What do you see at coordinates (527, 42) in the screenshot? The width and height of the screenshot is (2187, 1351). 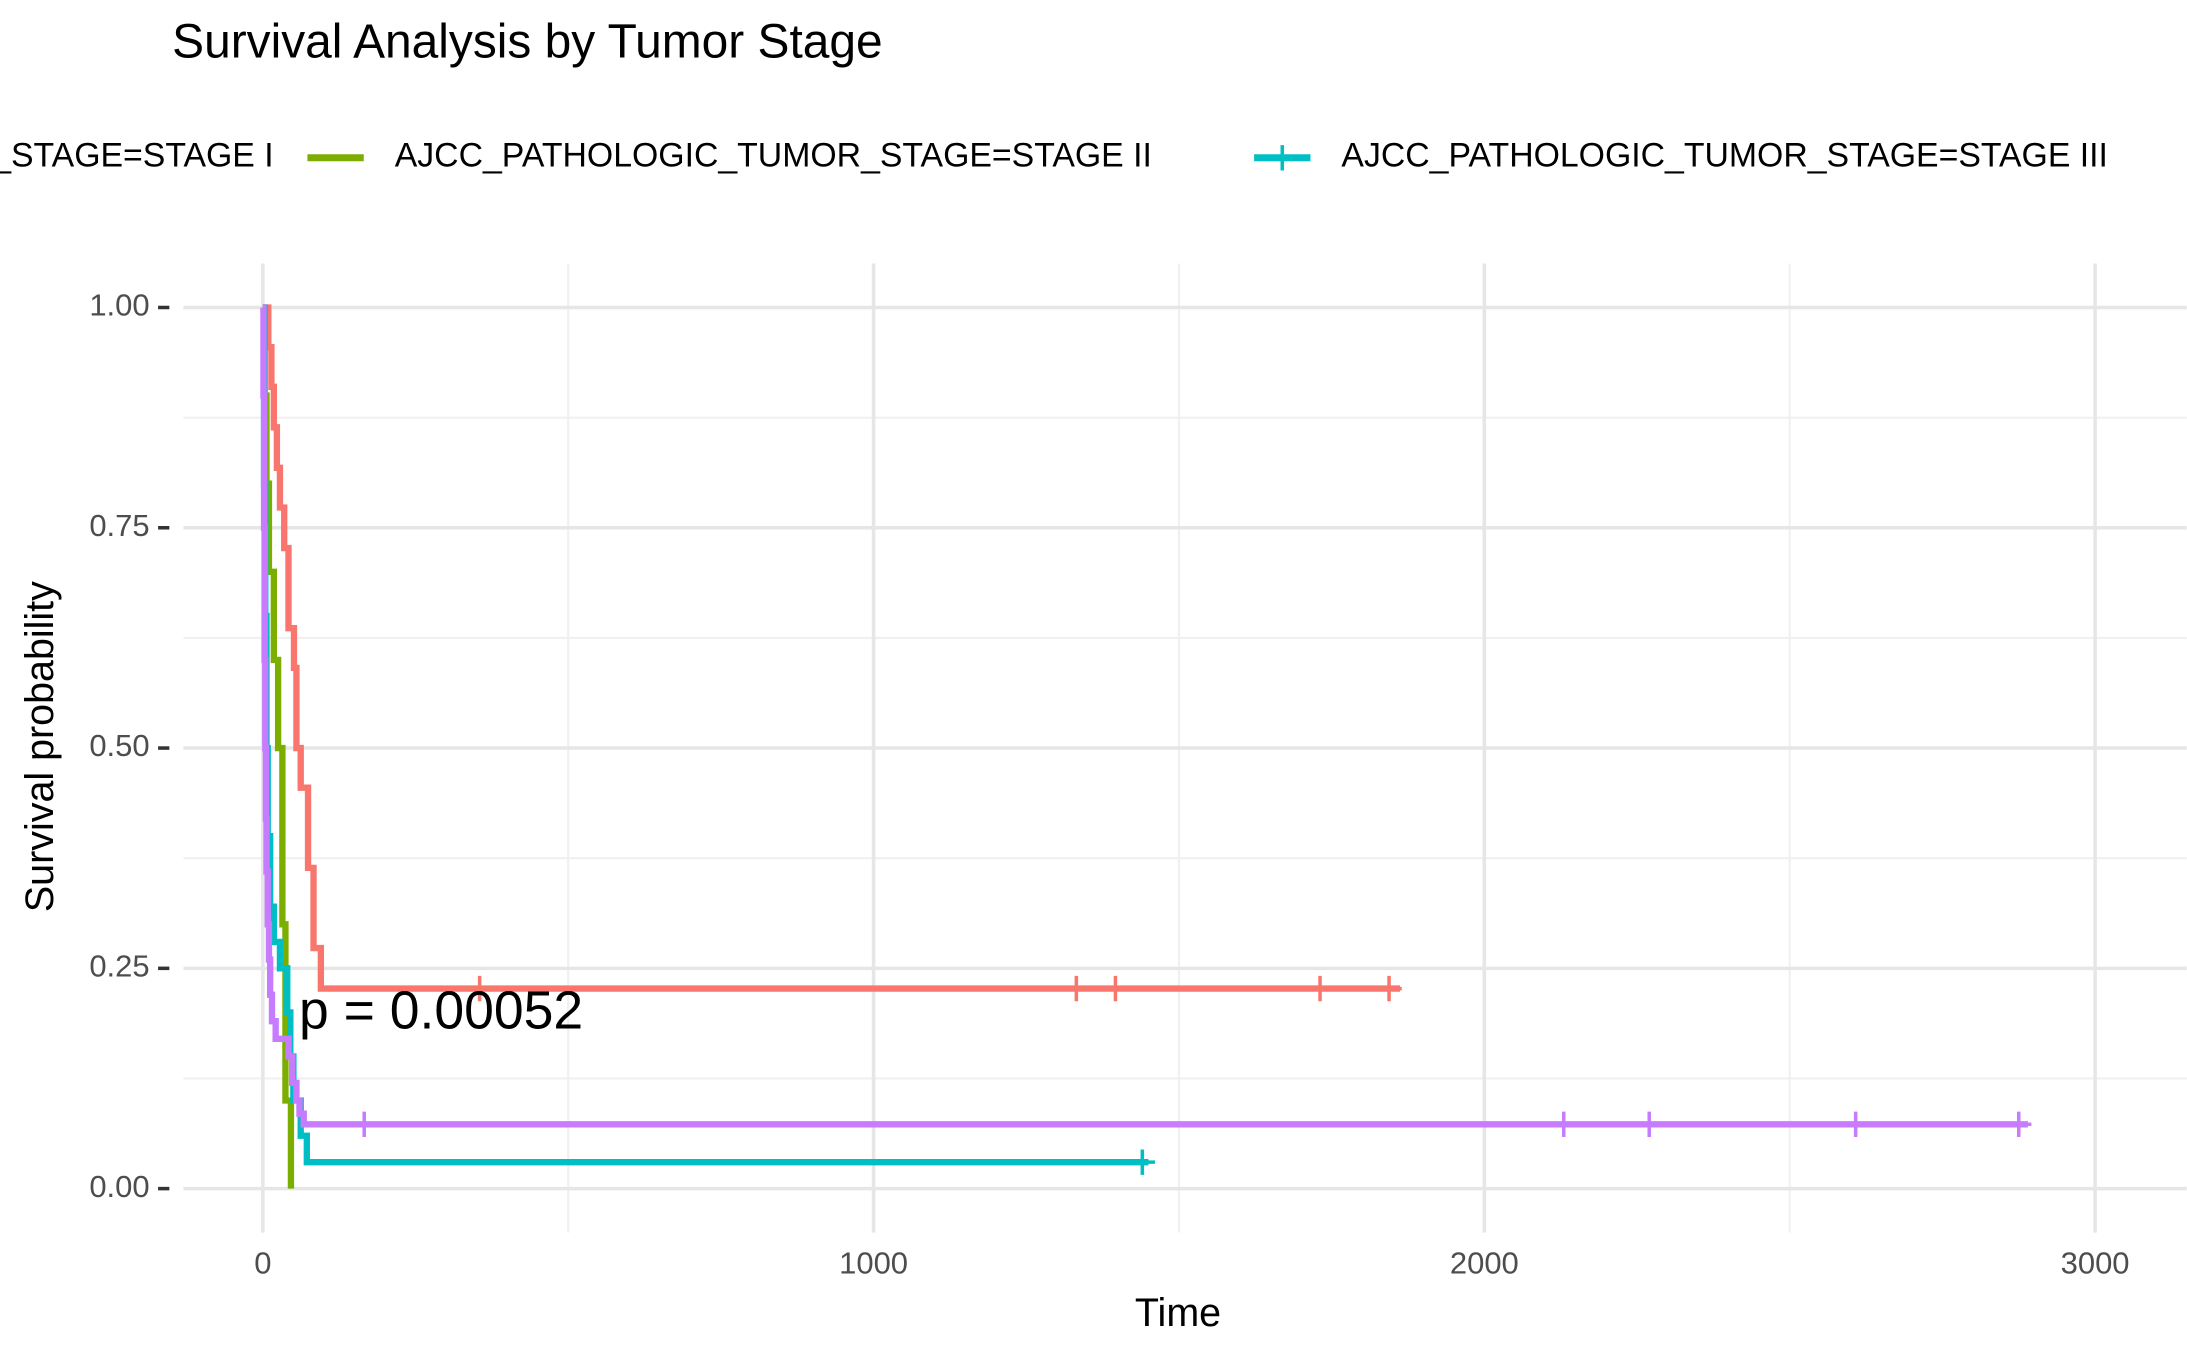 I see `chart-title: Survival Analysis by Tumor Stage` at bounding box center [527, 42].